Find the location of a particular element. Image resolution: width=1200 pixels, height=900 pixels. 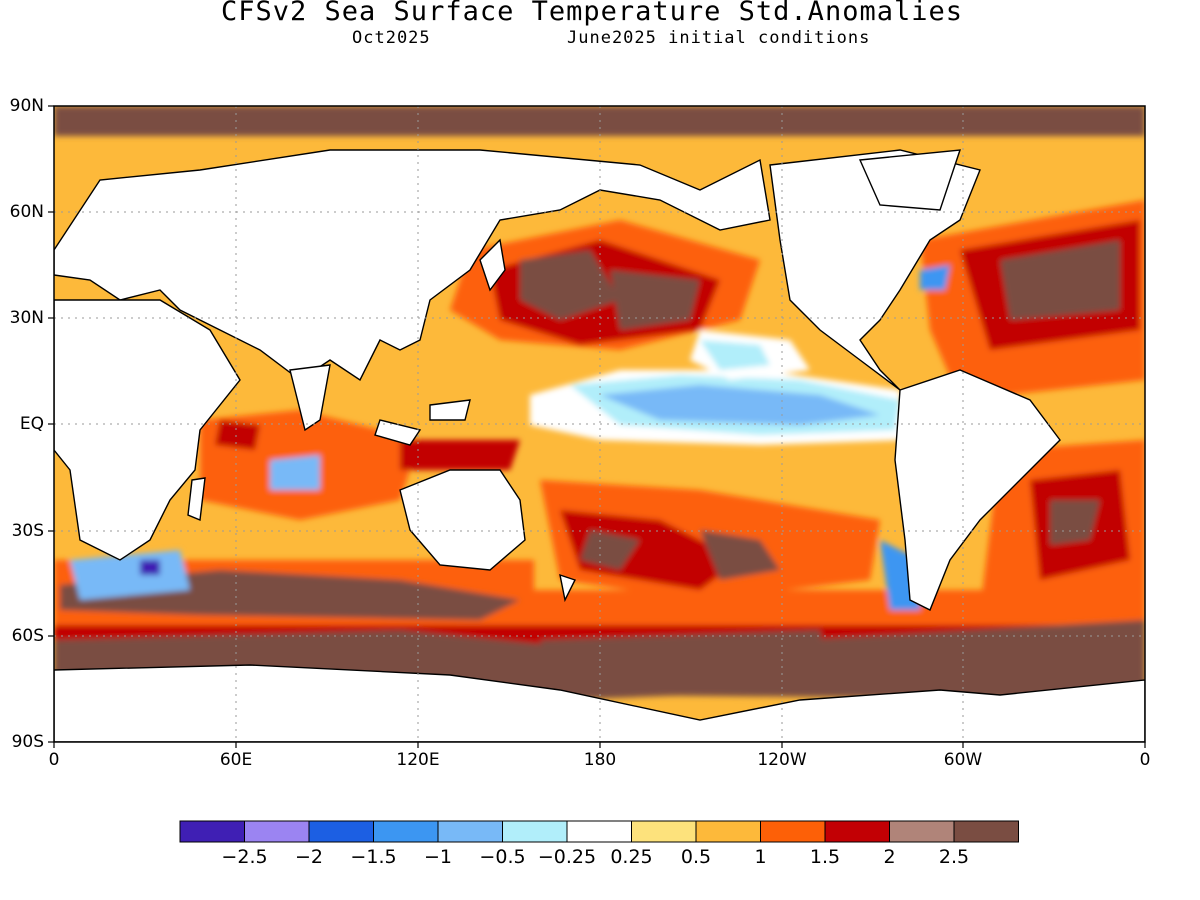

colorbar is located at coordinates (599, 831).